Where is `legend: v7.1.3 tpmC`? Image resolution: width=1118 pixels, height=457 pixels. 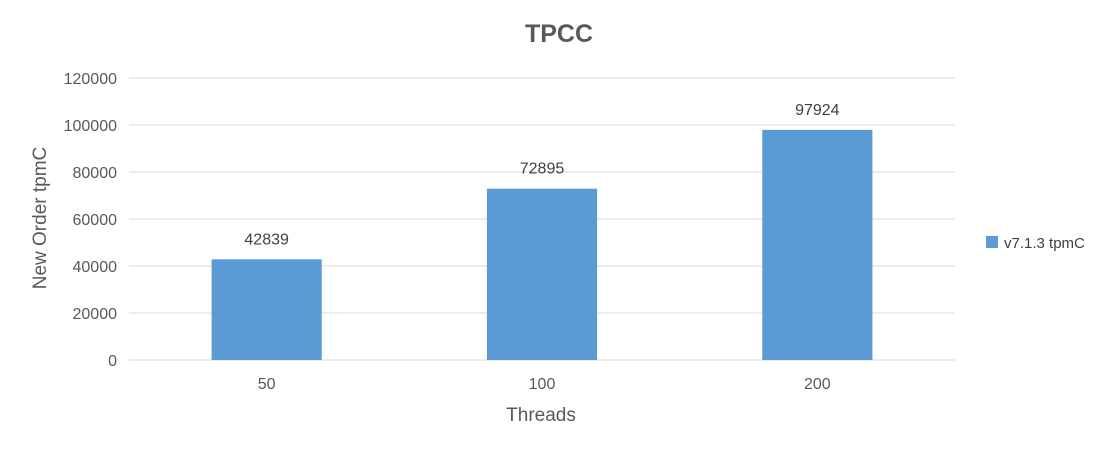
legend: v7.1.3 tpmC is located at coordinates (1035, 243).